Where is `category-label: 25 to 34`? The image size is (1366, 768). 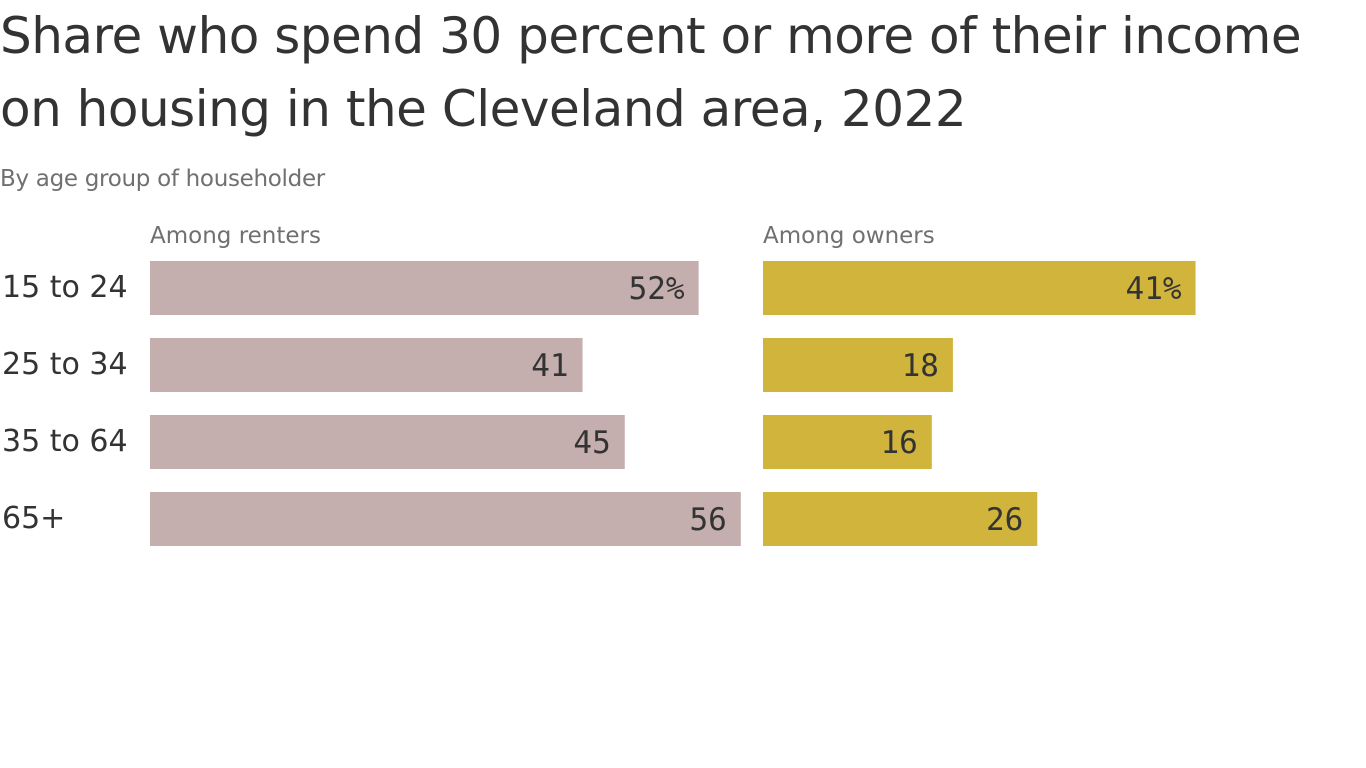 category-label: 25 to 34 is located at coordinates (65, 364).